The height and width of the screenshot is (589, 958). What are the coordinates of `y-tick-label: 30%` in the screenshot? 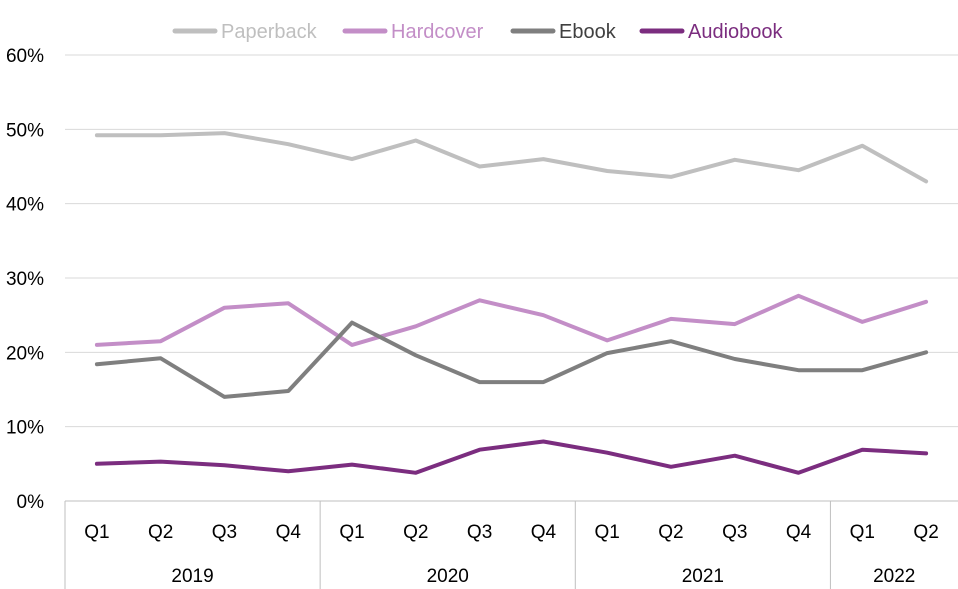 It's located at (25, 279).